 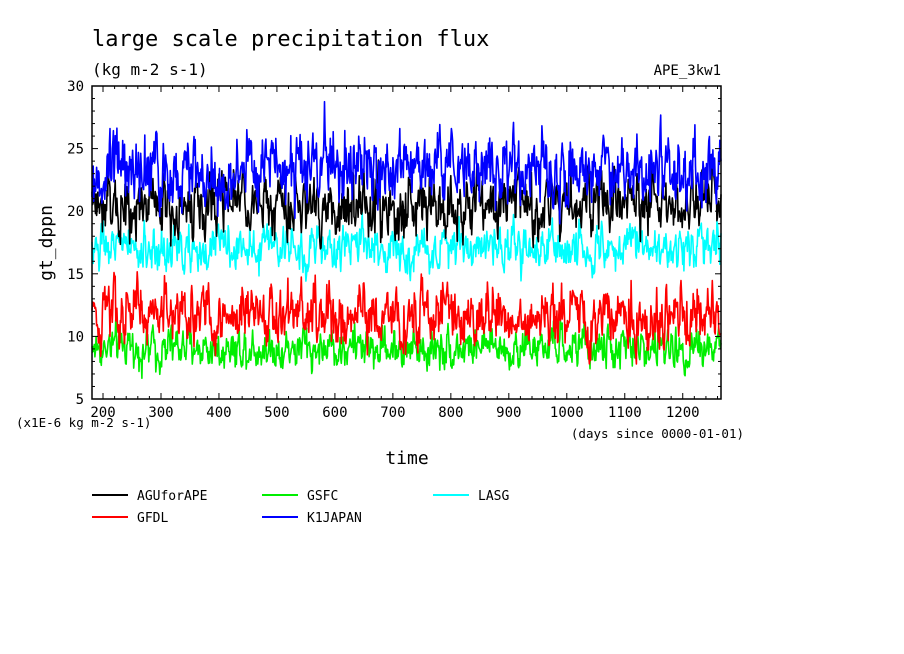 I want to click on legend-label-lasg: LASG, so click(x=493, y=496).